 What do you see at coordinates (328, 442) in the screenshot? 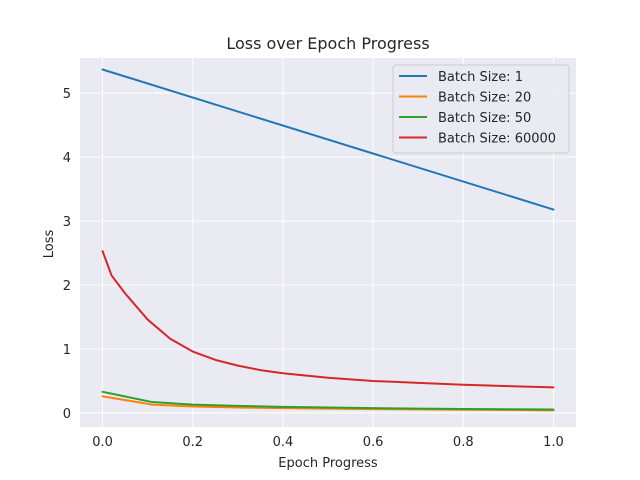
I see `x-tick-labels: 0.0 0.2 0.4 0.6 0.8 1.0` at bounding box center [328, 442].